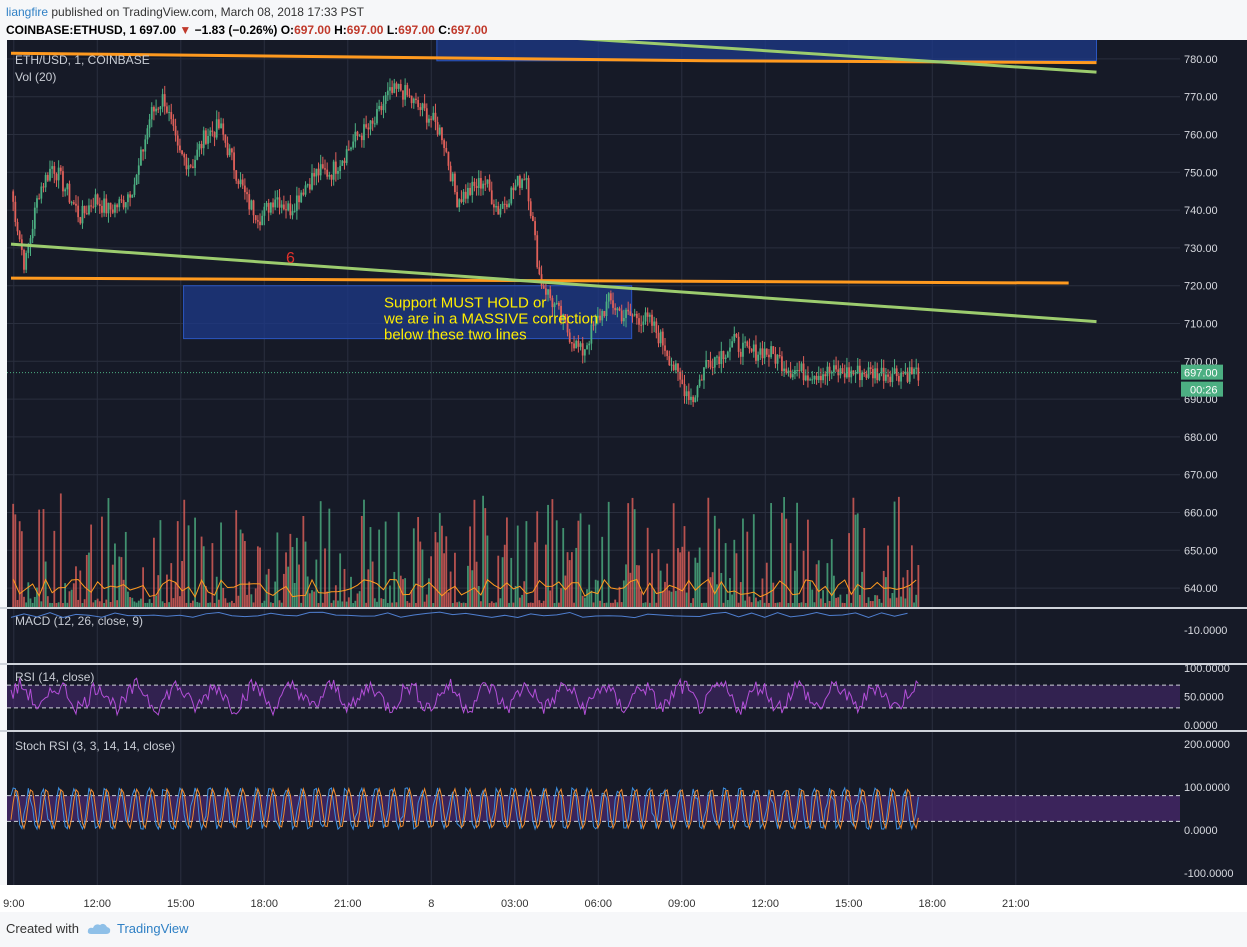 This screenshot has height=947, width=1247. Describe the element at coordinates (392, 30) in the screenshot. I see `low-label: L:` at that location.